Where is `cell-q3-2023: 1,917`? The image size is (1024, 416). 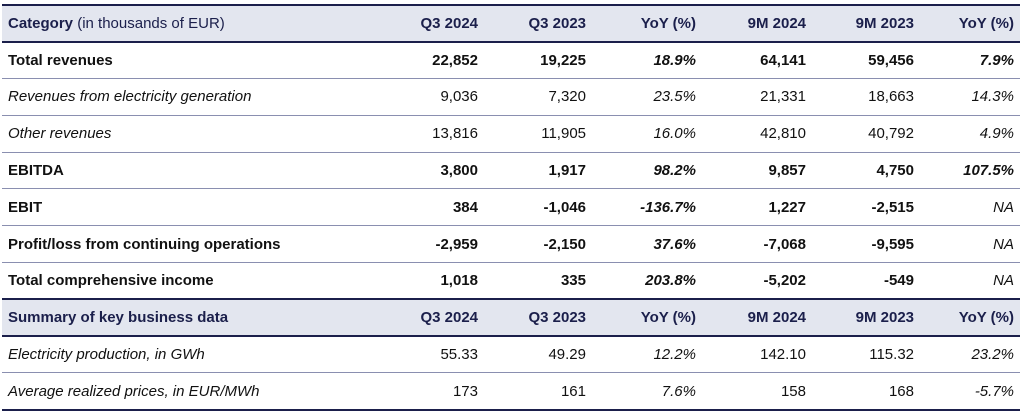 cell-q3-2023: 1,917 is located at coordinates (567, 171).